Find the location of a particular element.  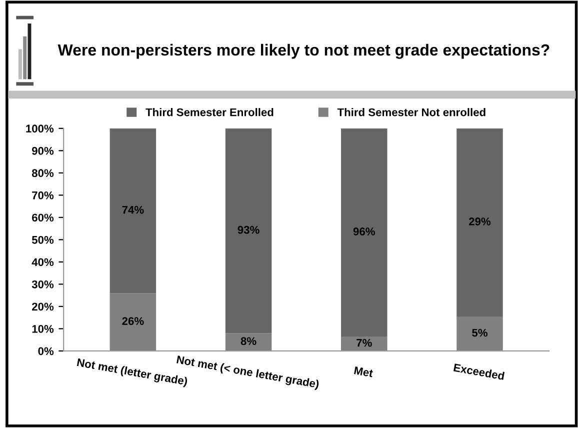

annotation: 5% is located at coordinates (480, 332).